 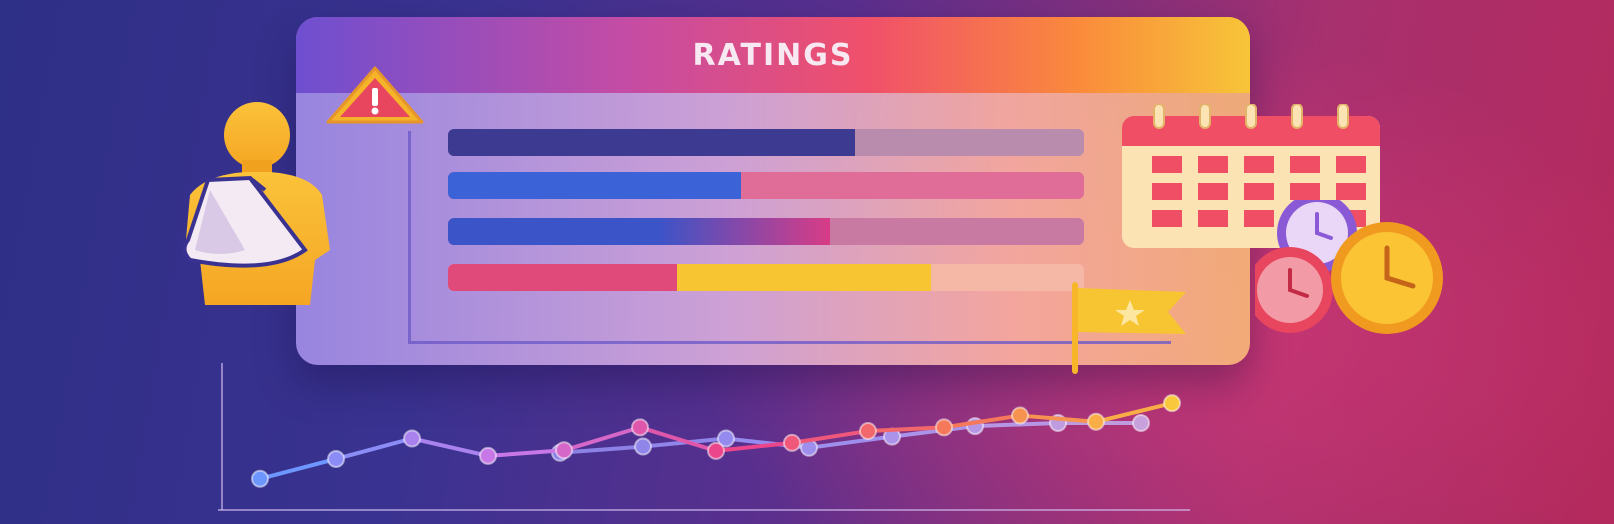 I want to click on ratings-panel-header: RATINGS, so click(x=773, y=55).